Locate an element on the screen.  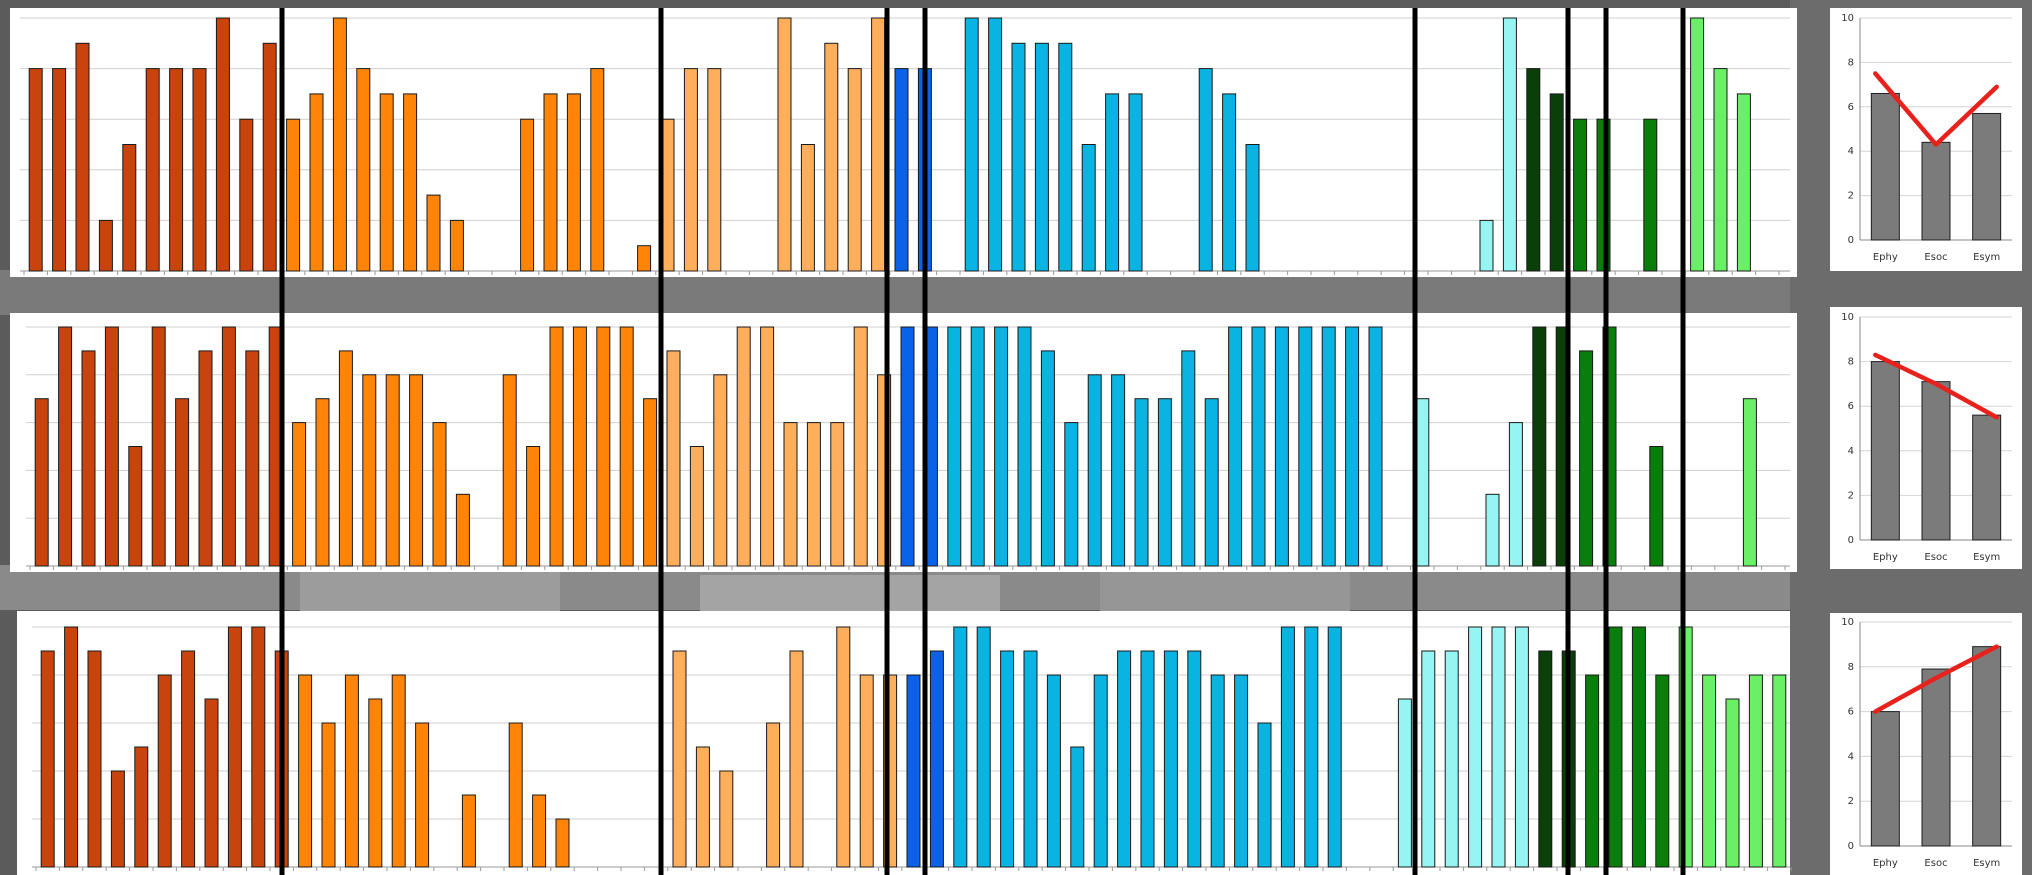
mini-y-tick-label: 8 is located at coordinates (1851, 667).